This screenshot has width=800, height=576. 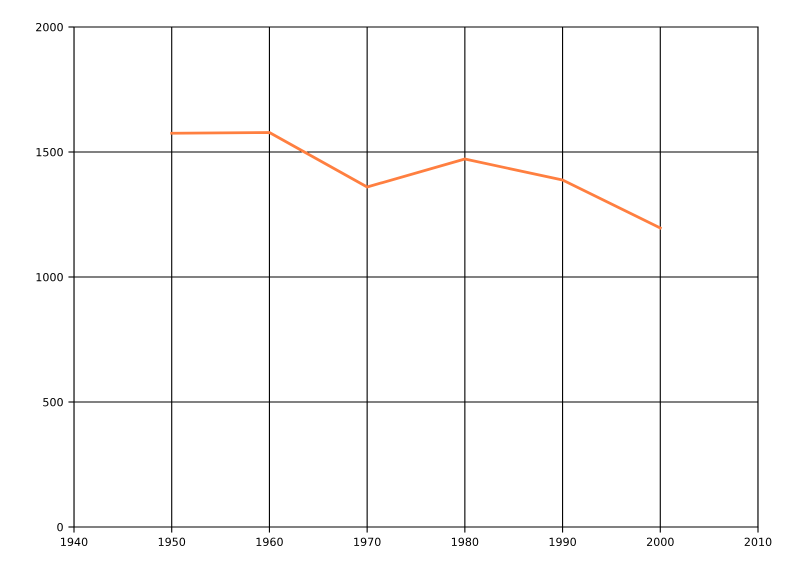 What do you see at coordinates (49, 152) in the screenshot?
I see `y-tick-label: 1500` at bounding box center [49, 152].